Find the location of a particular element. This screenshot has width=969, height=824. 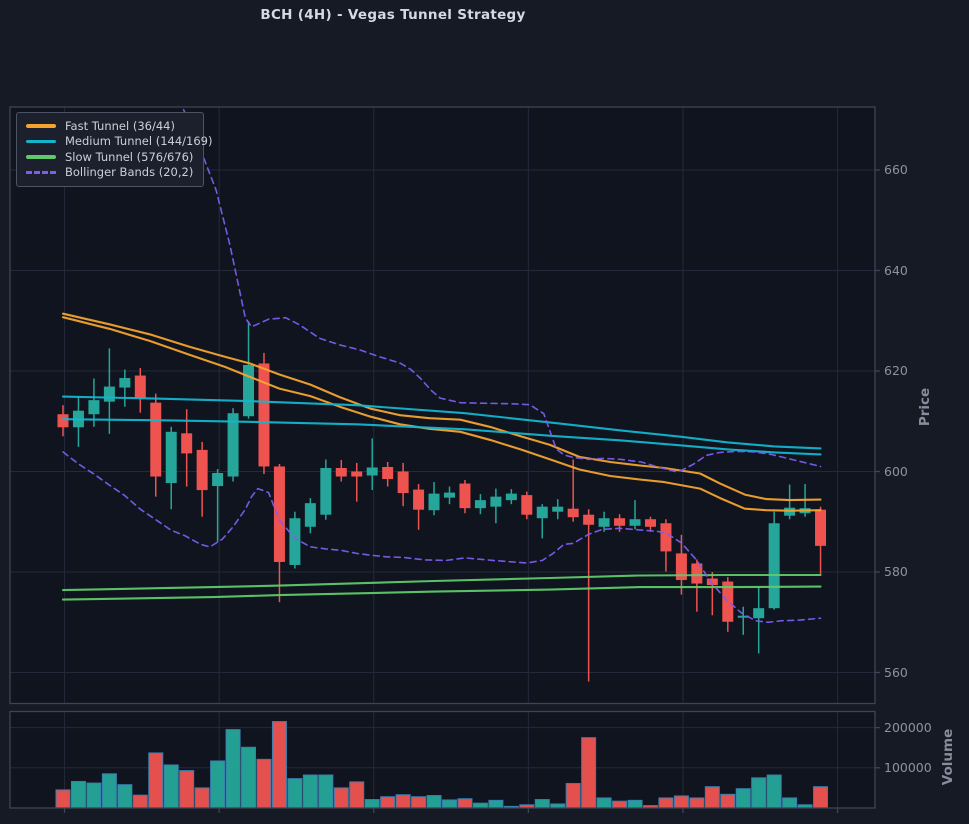

price-tick-label: 600 is located at coordinates (896, 471).